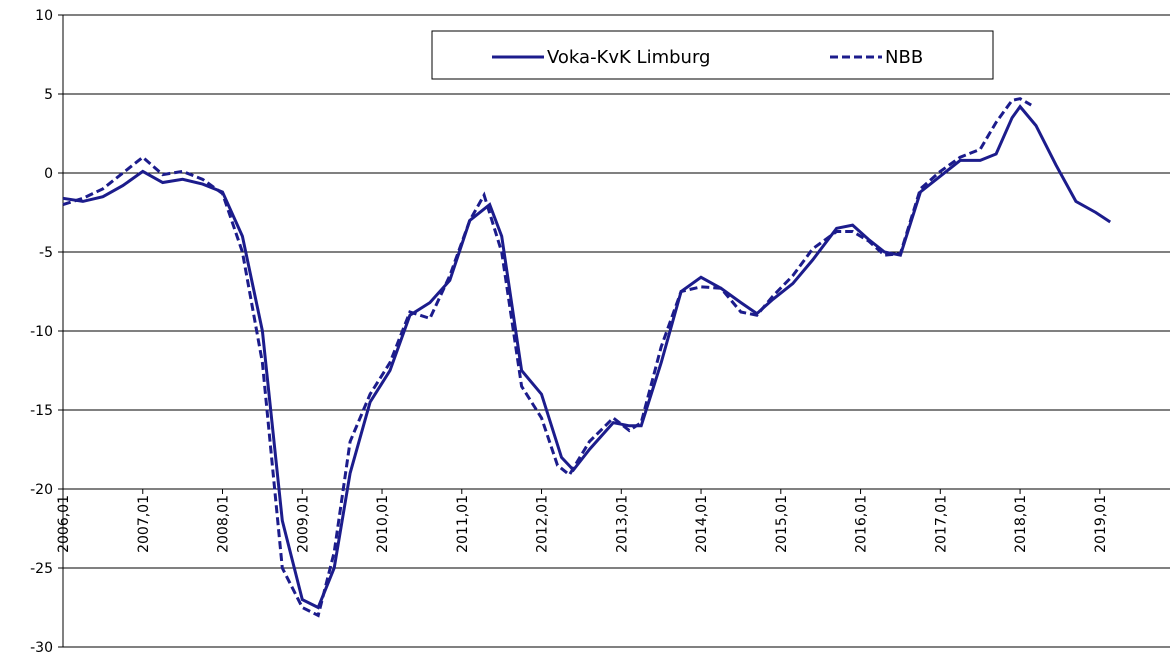 This screenshot has height=655, width=1170. What do you see at coordinates (41, 332) in the screenshot?
I see `y-tick-label: -10` at bounding box center [41, 332].